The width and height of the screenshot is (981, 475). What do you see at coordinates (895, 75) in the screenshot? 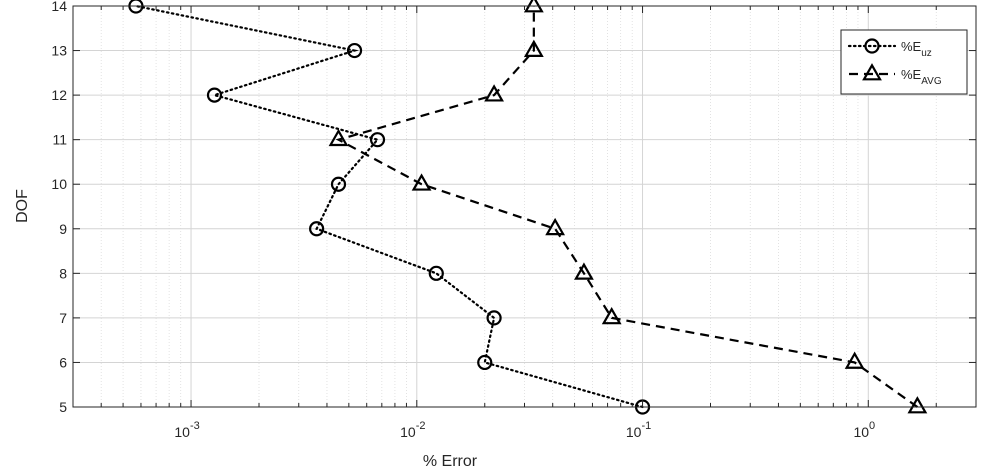
I see `legend-entry: %EAVG` at bounding box center [895, 75].